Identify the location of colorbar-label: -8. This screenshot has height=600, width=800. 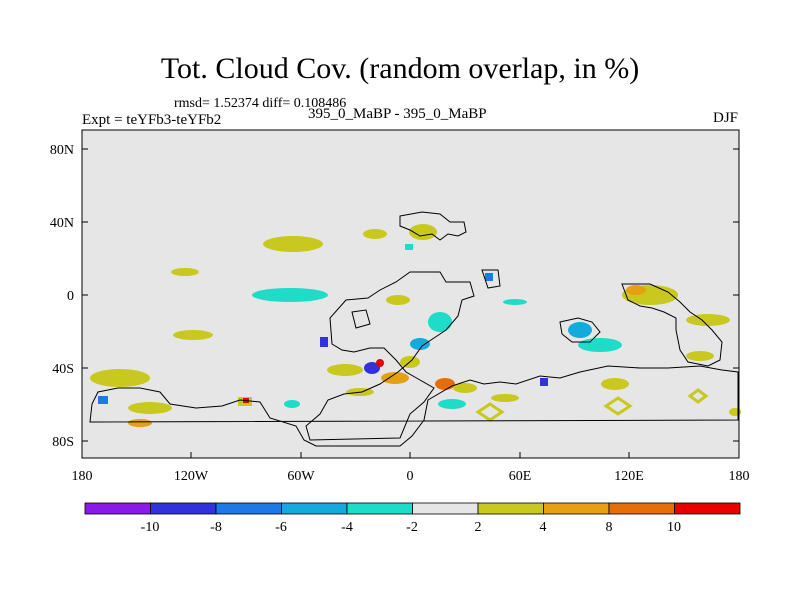
(216, 527).